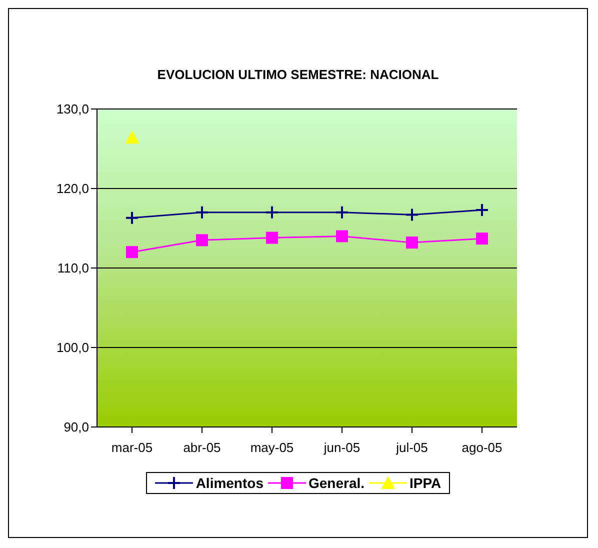 This screenshot has height=548, width=598. What do you see at coordinates (132, 448) in the screenshot?
I see `x-tick-label: mar-05` at bounding box center [132, 448].